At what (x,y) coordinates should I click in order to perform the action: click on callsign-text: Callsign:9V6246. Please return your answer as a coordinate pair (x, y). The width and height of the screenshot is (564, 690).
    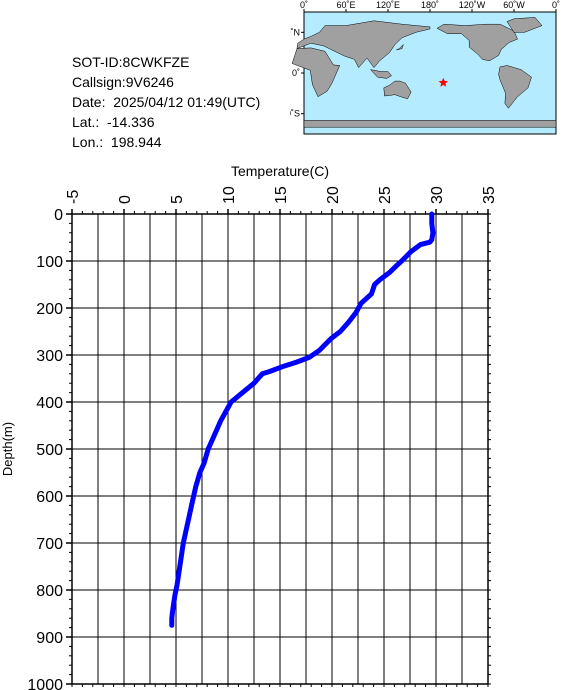
    Looking at the image, I should click on (123, 82).